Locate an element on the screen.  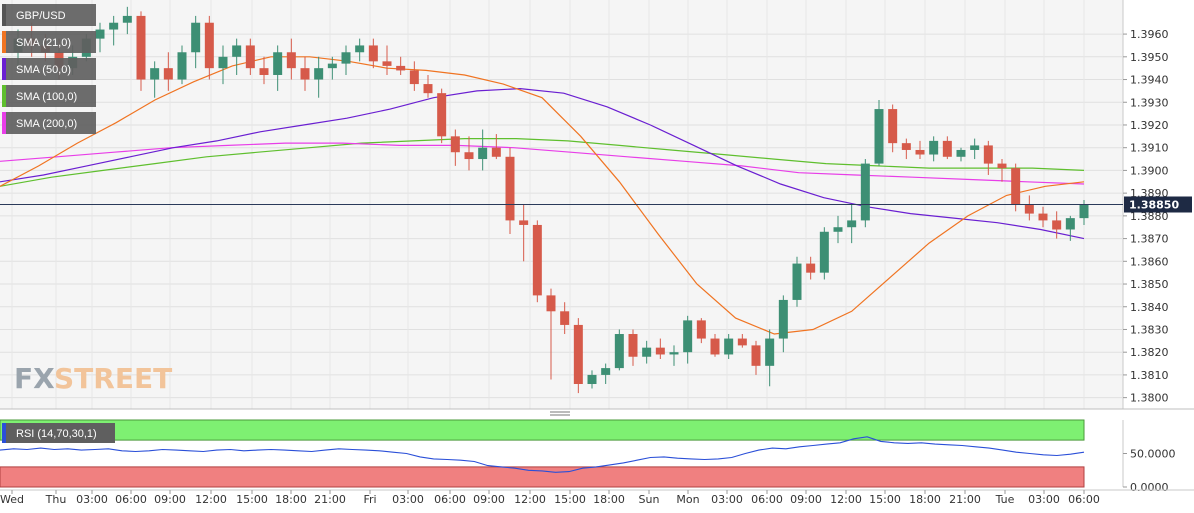
price-tick-label: 1.3850 is located at coordinates (1149, 284).